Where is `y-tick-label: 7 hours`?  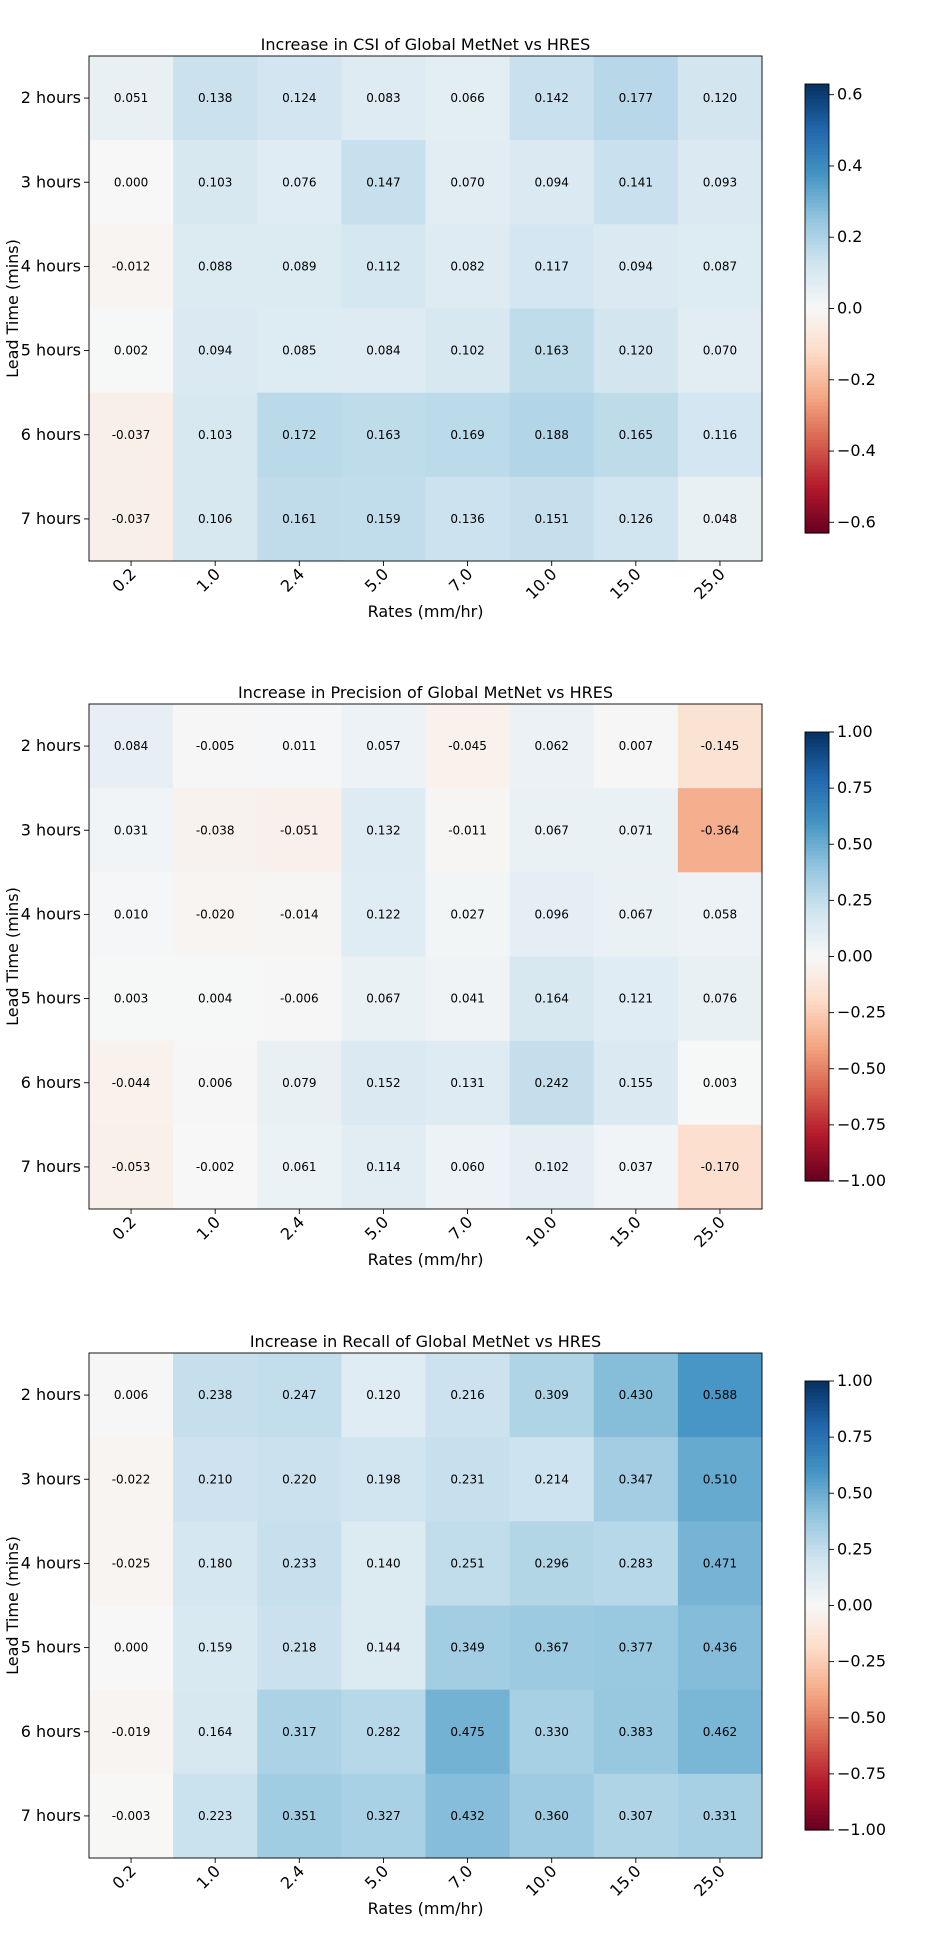 y-tick-label: 7 hours is located at coordinates (51, 518).